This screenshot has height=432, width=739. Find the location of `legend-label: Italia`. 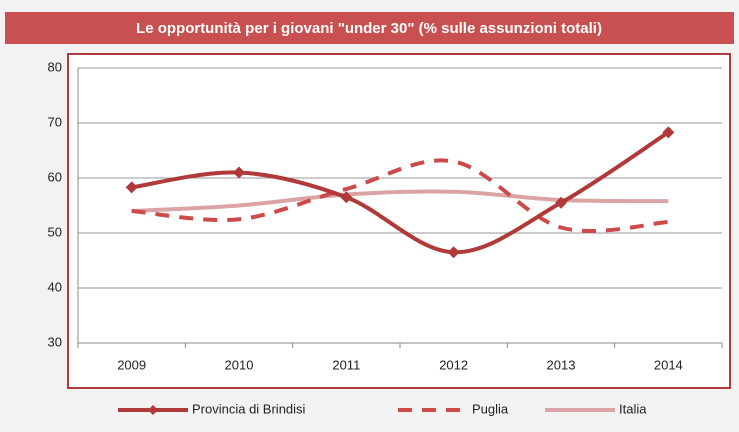

legend-label: Italia is located at coordinates (633, 408).